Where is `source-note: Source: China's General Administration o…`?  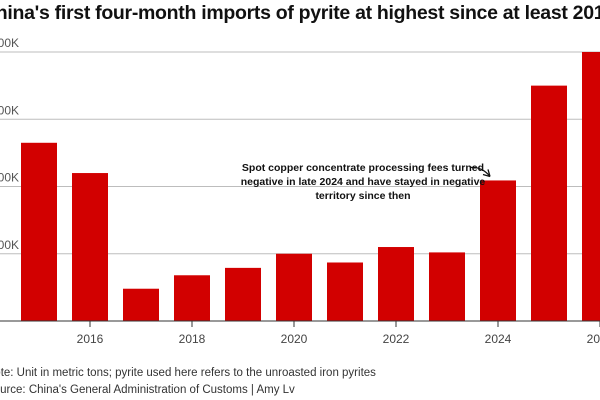
source-note: Source: China's General Administration o… is located at coordinates (147, 390).